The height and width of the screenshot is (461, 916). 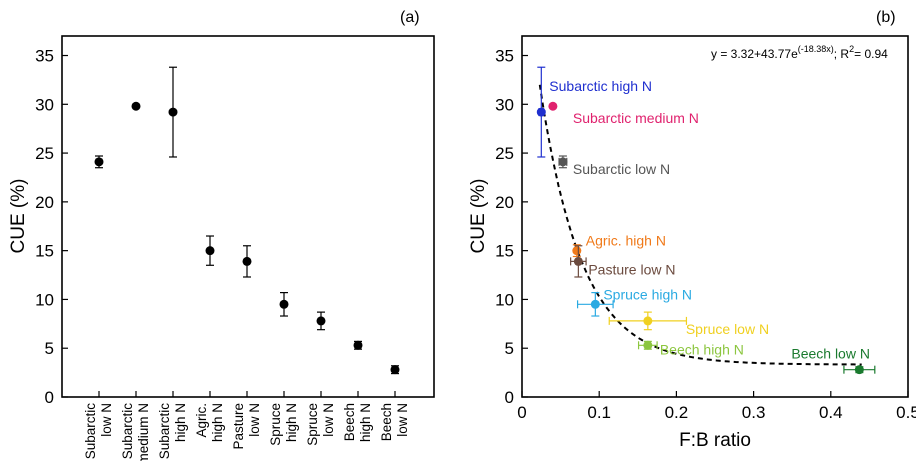 I want to click on panel-a-y-tick-label: 35, so click(x=44, y=56).